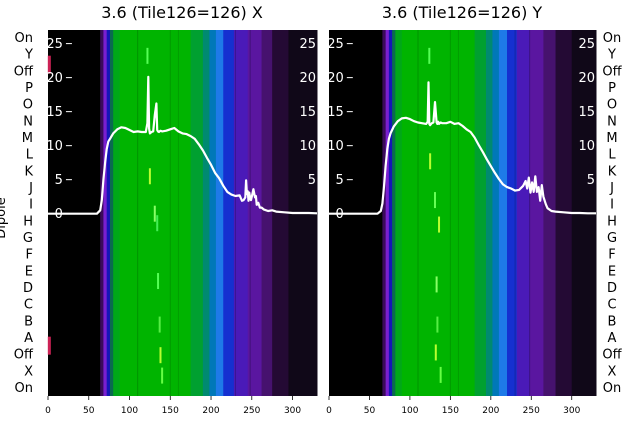 This screenshot has height=440, width=640. What do you see at coordinates (4, 217) in the screenshot?
I see `y-axis-label: Dipole` at bounding box center [4, 217].